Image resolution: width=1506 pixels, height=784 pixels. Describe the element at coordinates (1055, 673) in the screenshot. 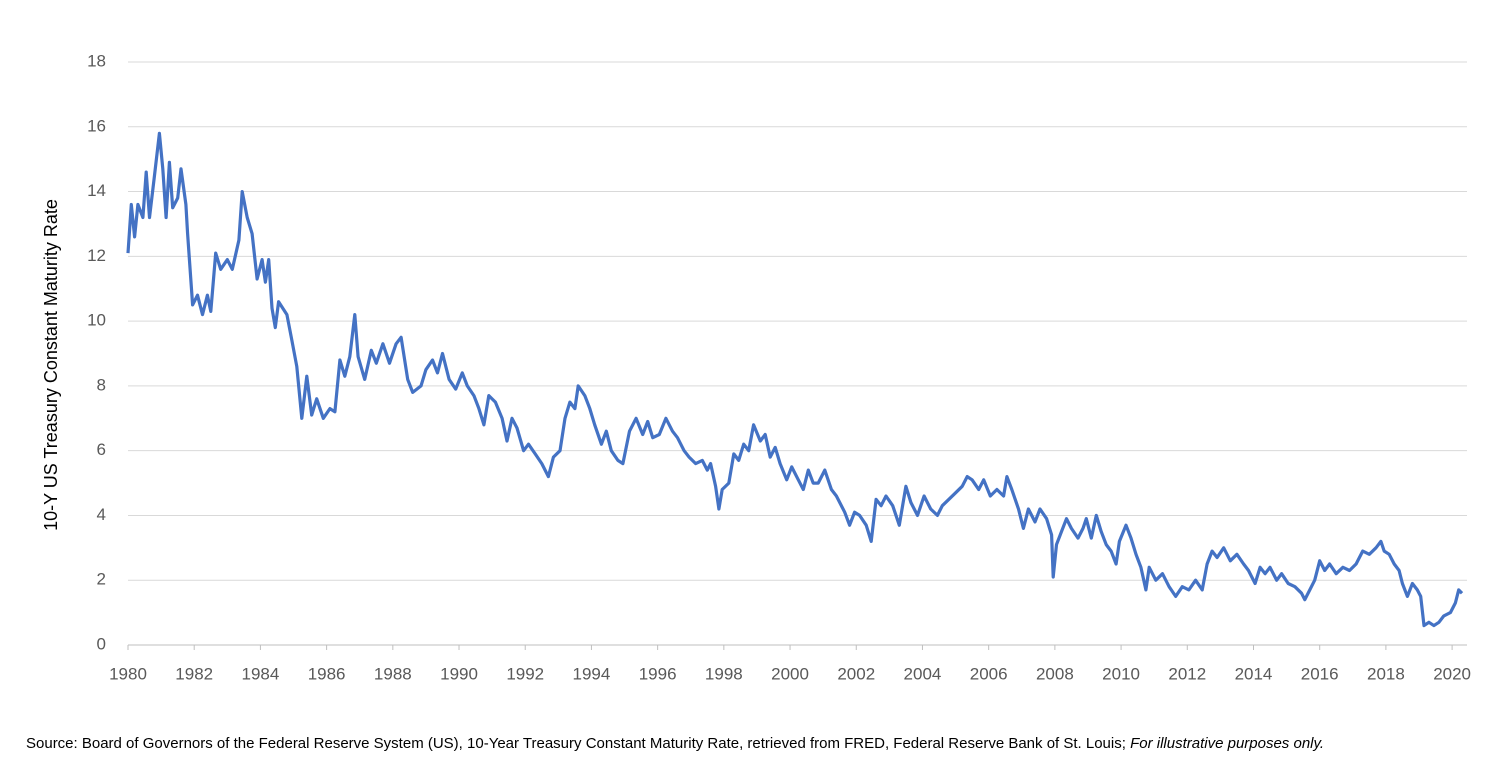

I see `x-tick-label: 2008` at that location.